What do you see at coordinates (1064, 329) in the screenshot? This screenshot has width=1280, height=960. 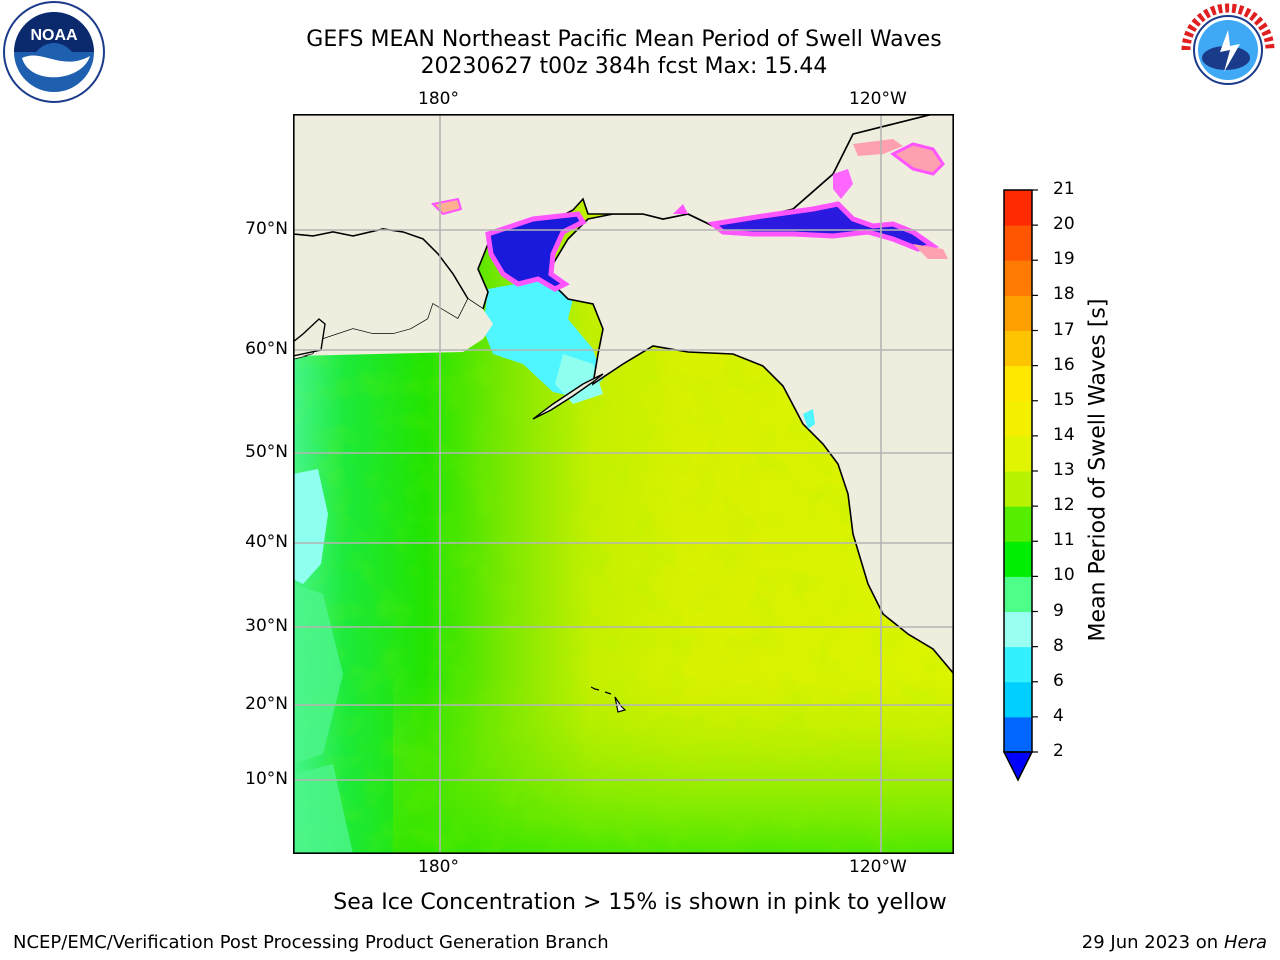 I see `colorbar-tick-label: 17` at bounding box center [1064, 329].